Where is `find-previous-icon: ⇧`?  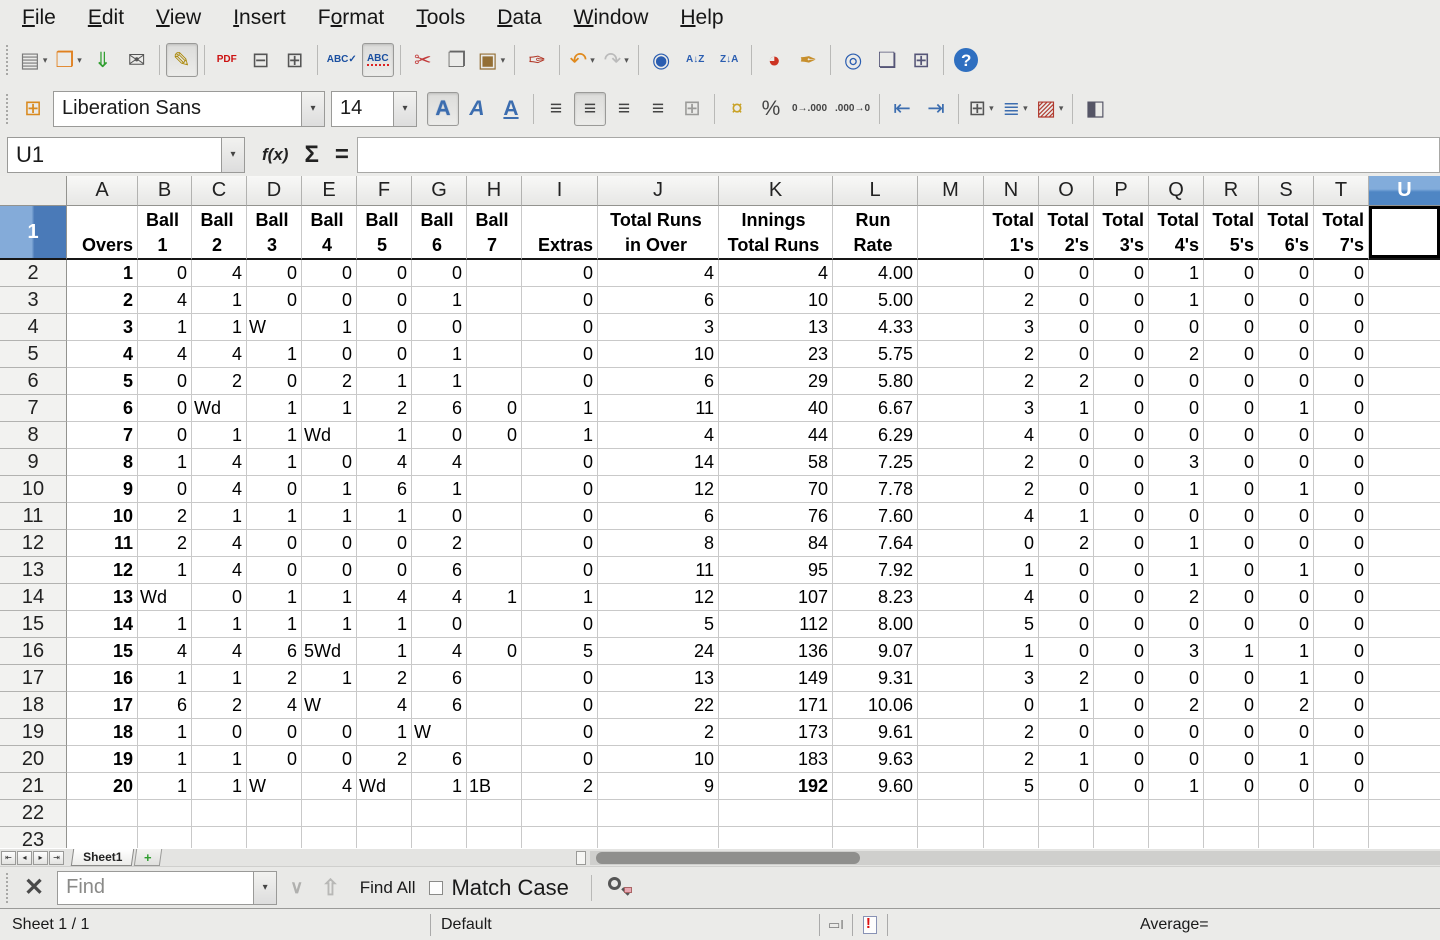
find-previous-icon: ⇧ is located at coordinates (330, 887).